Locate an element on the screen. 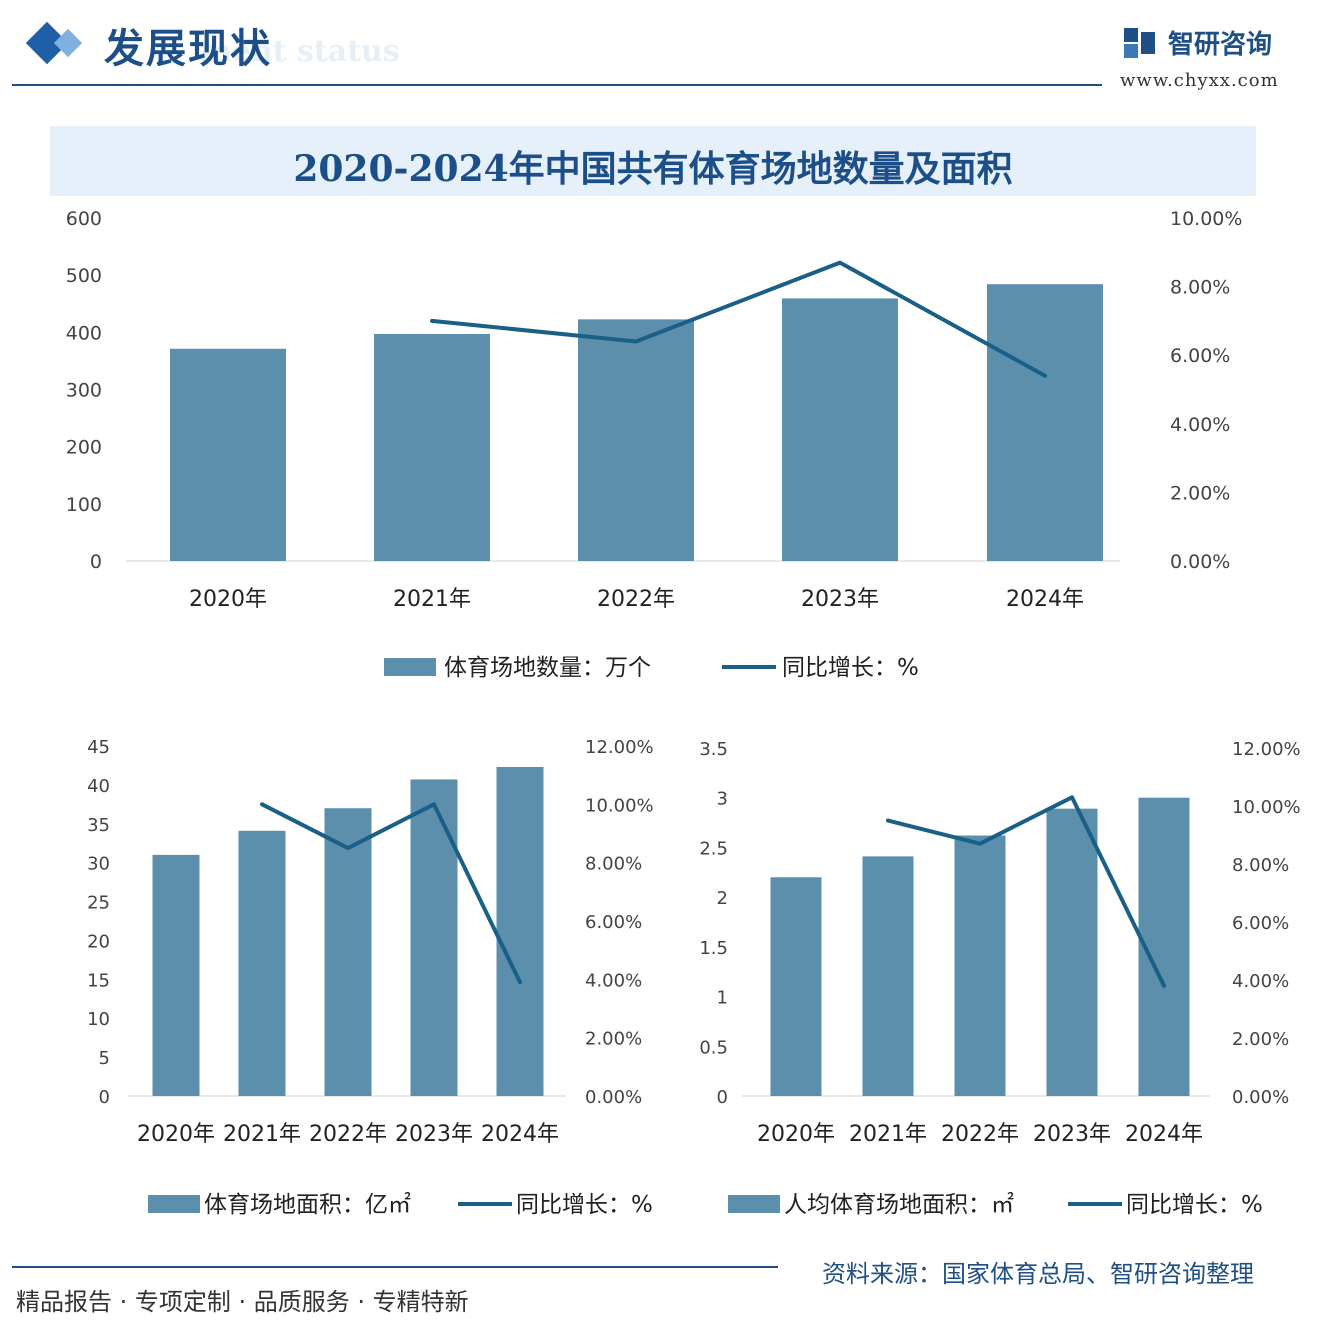 Image resolution: width=1324 pixels, height=1332 pixels. chart3-right-tick-label: 6.00% is located at coordinates (1260, 923).